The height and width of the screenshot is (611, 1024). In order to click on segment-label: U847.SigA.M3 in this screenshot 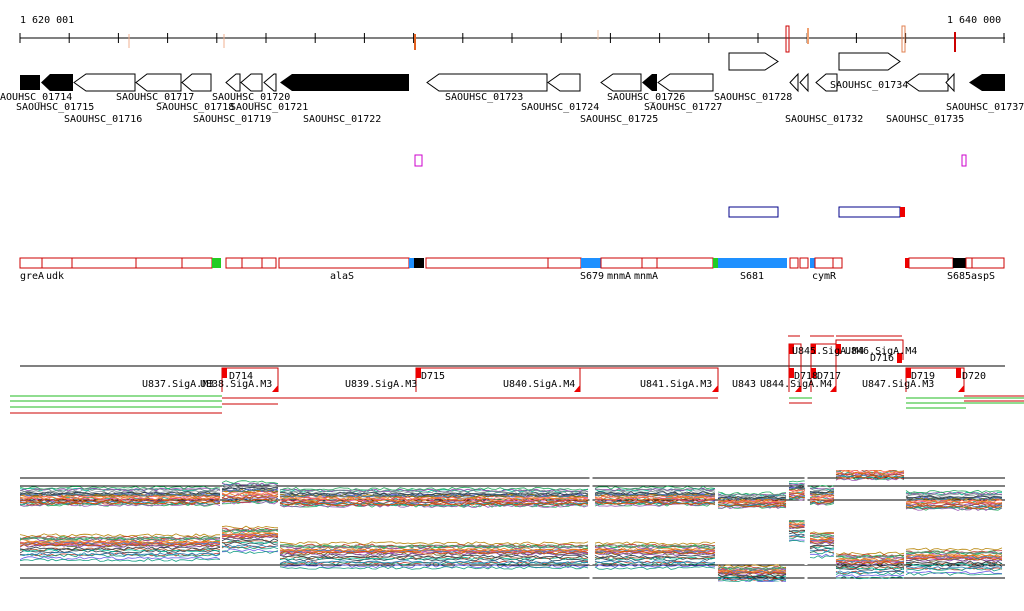, I will do `click(898, 384)`.